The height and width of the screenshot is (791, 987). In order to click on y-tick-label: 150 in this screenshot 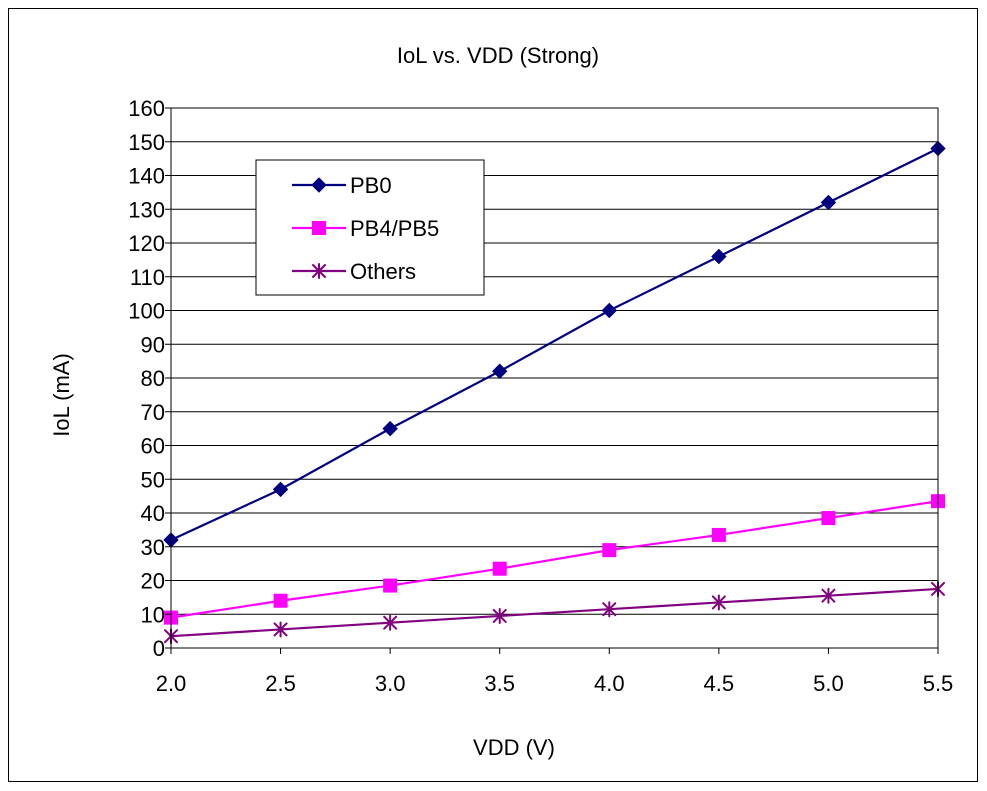, I will do `click(146, 142)`.